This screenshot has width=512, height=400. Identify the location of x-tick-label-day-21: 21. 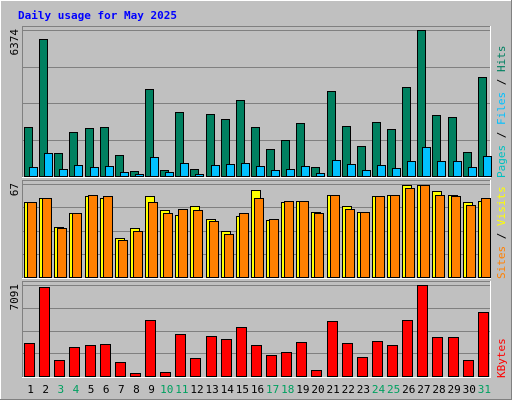
(333, 389).